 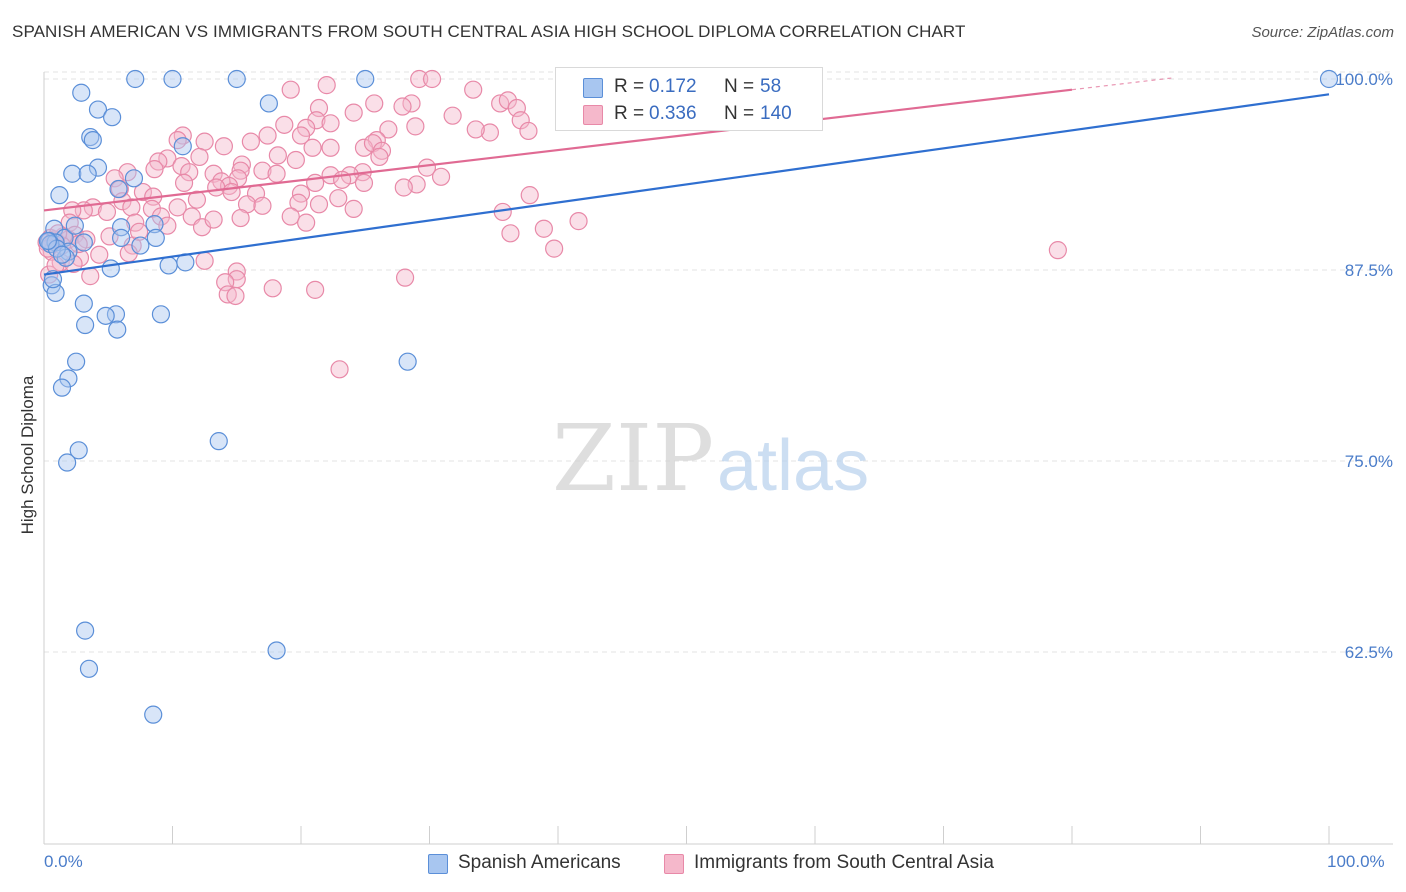 What do you see at coordinates (1123, 84) in the screenshot?
I see `pink-trend-extension` at bounding box center [1123, 84].